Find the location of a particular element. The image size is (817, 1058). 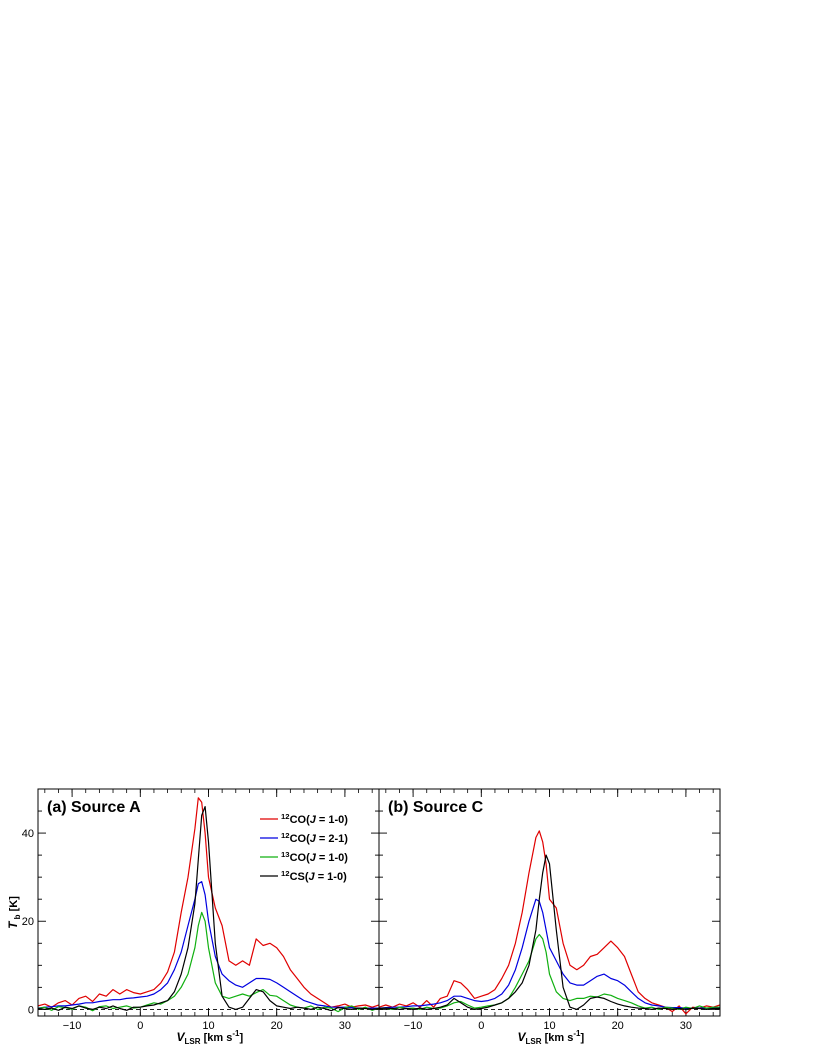

panel-title: (b) Source C is located at coordinates (436, 807).